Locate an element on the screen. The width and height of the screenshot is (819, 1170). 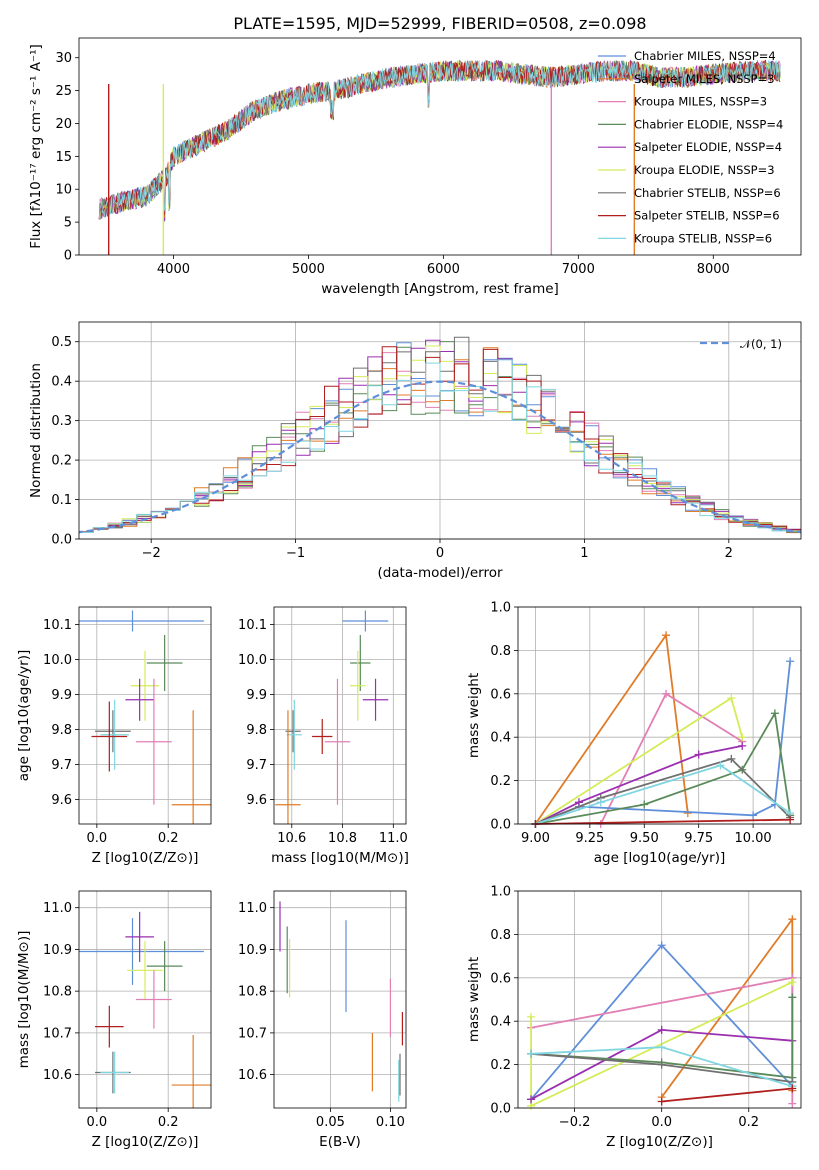
x-tick-label: 0 is located at coordinates (440, 553).